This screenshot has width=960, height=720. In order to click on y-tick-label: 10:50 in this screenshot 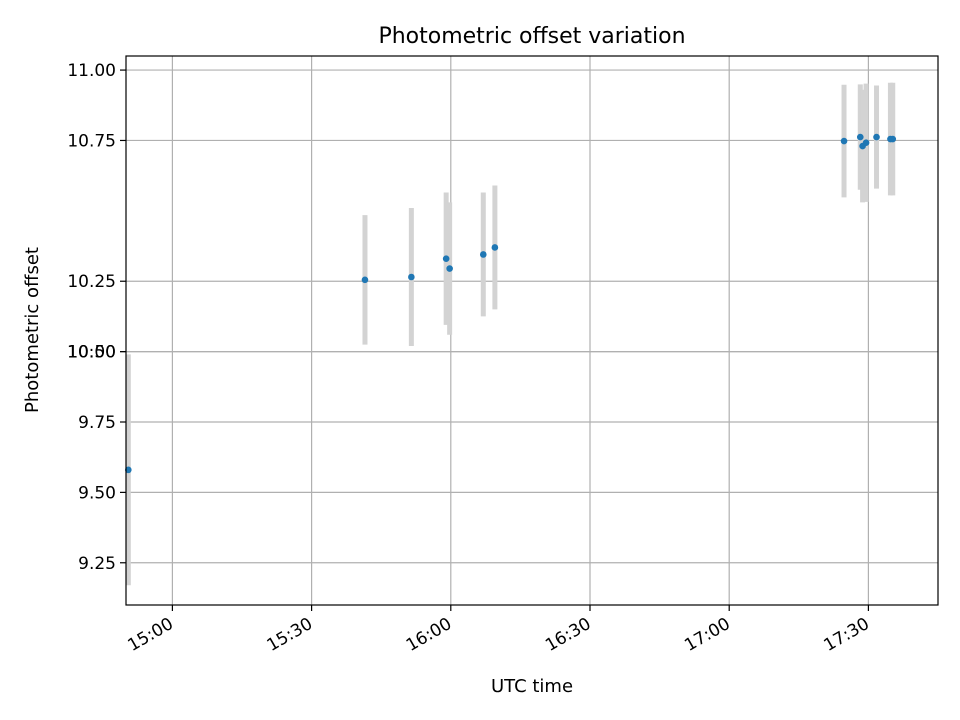, I will do `click(91, 353)`.